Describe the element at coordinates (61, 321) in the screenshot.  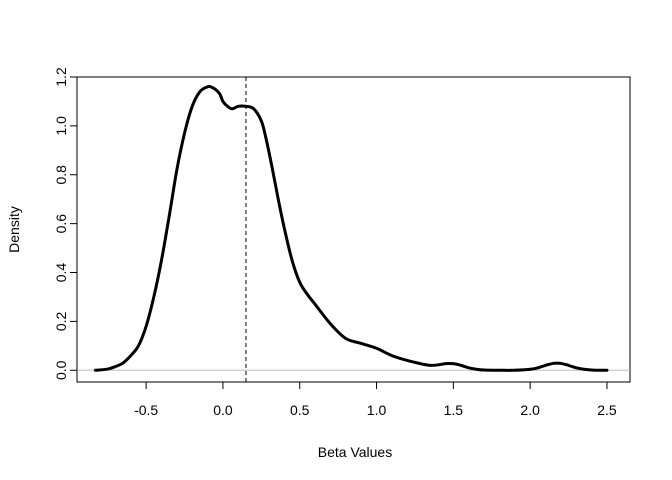
I see `y-tick-label: 0.2` at that location.